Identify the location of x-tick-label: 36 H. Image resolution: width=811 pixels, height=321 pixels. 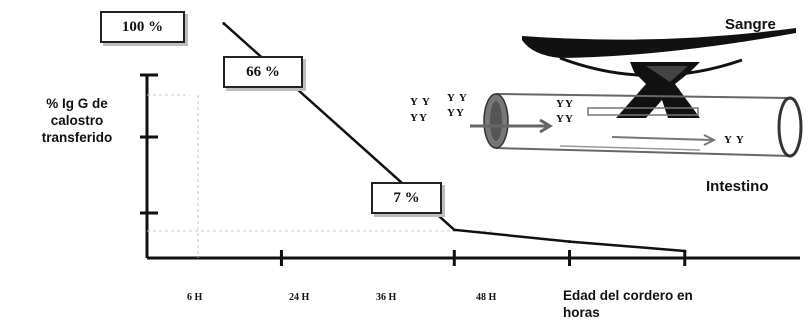
(386, 297).